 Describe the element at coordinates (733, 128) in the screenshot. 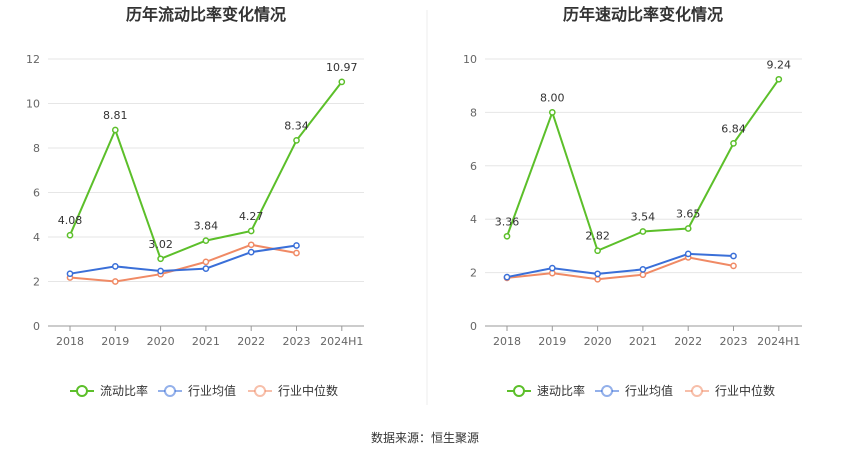

I see `data-label: 6.84` at that location.